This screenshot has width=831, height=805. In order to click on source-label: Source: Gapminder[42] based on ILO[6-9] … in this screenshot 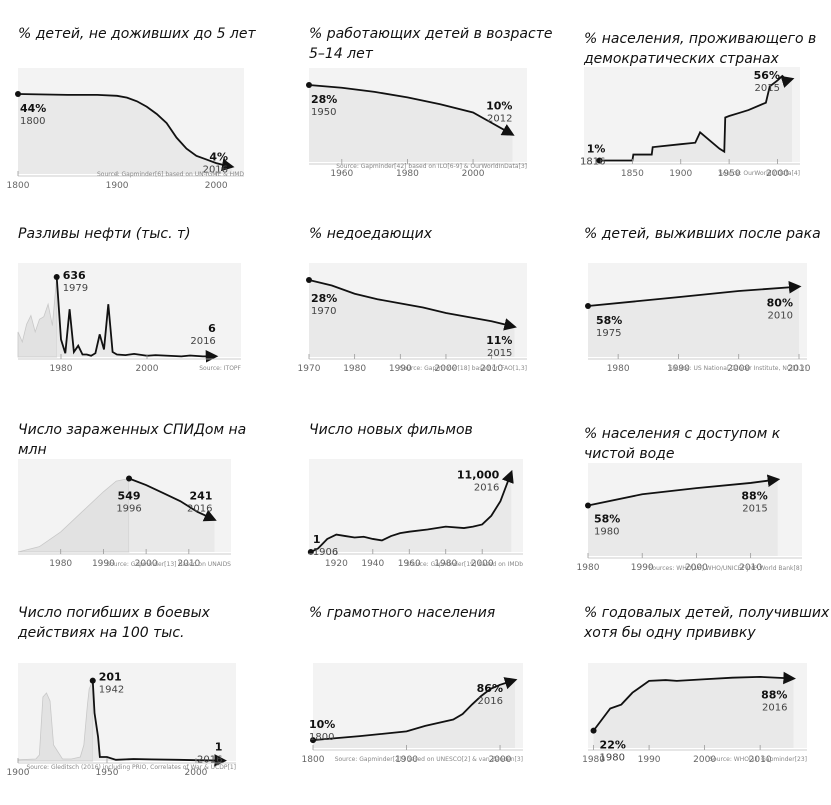, I will do `click(431, 166)`.